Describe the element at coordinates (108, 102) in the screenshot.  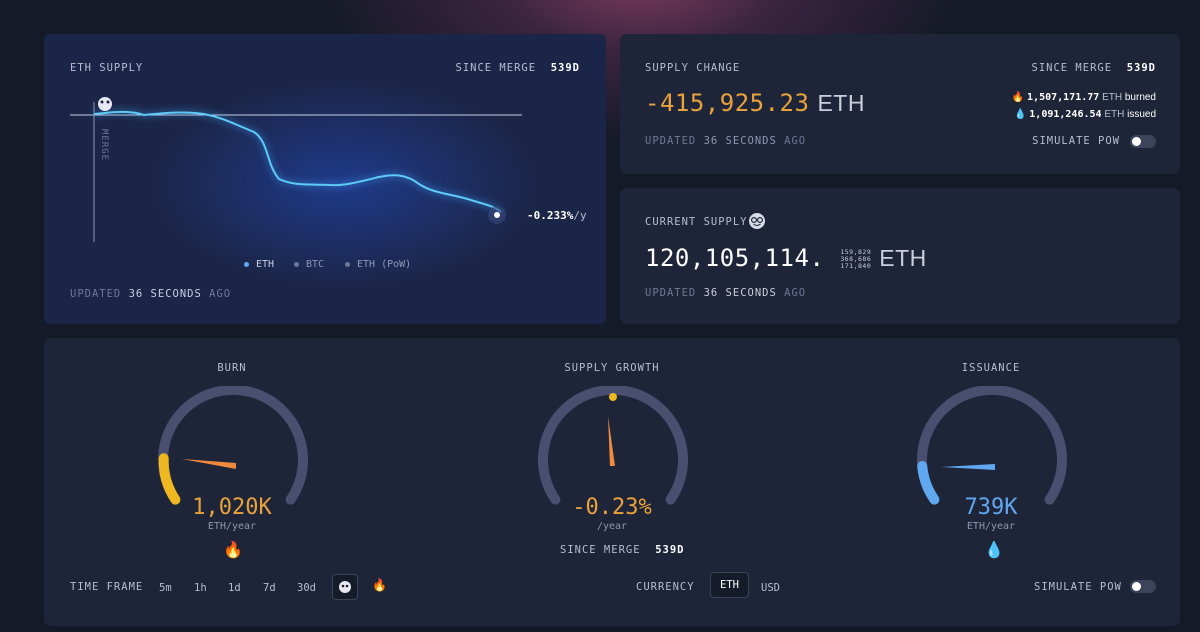
I see `merge-emoji-eye-right` at that location.